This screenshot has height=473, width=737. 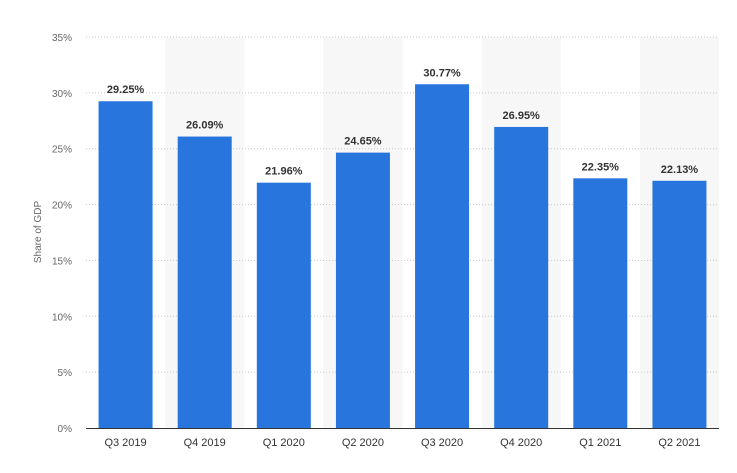 I want to click on data-label: 24.65%, so click(x=363, y=142).